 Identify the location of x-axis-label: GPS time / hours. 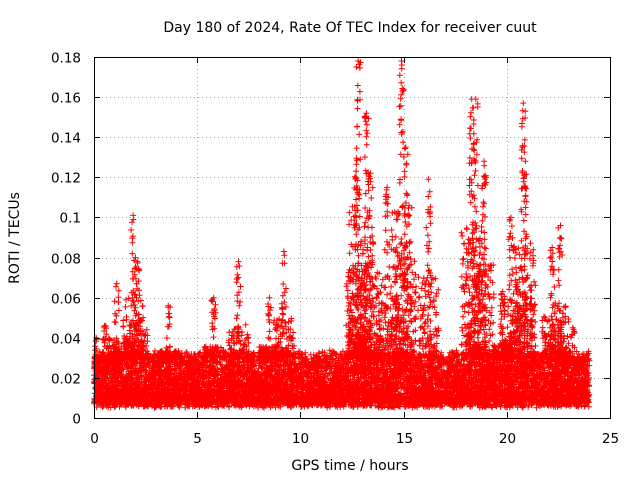
(349, 466).